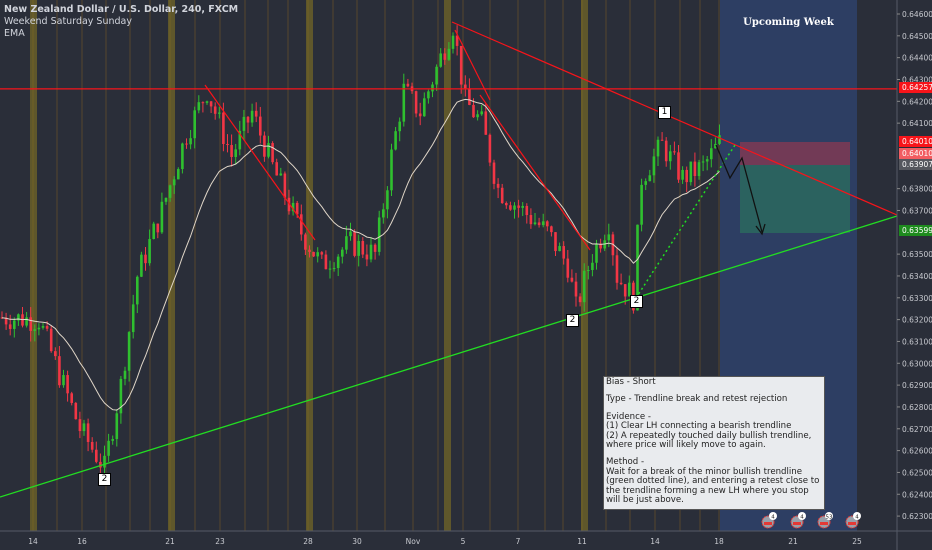 The height and width of the screenshot is (550, 932). Describe the element at coordinates (917, 320) in the screenshot. I see `price-tick-label: 0.63200` at that location.